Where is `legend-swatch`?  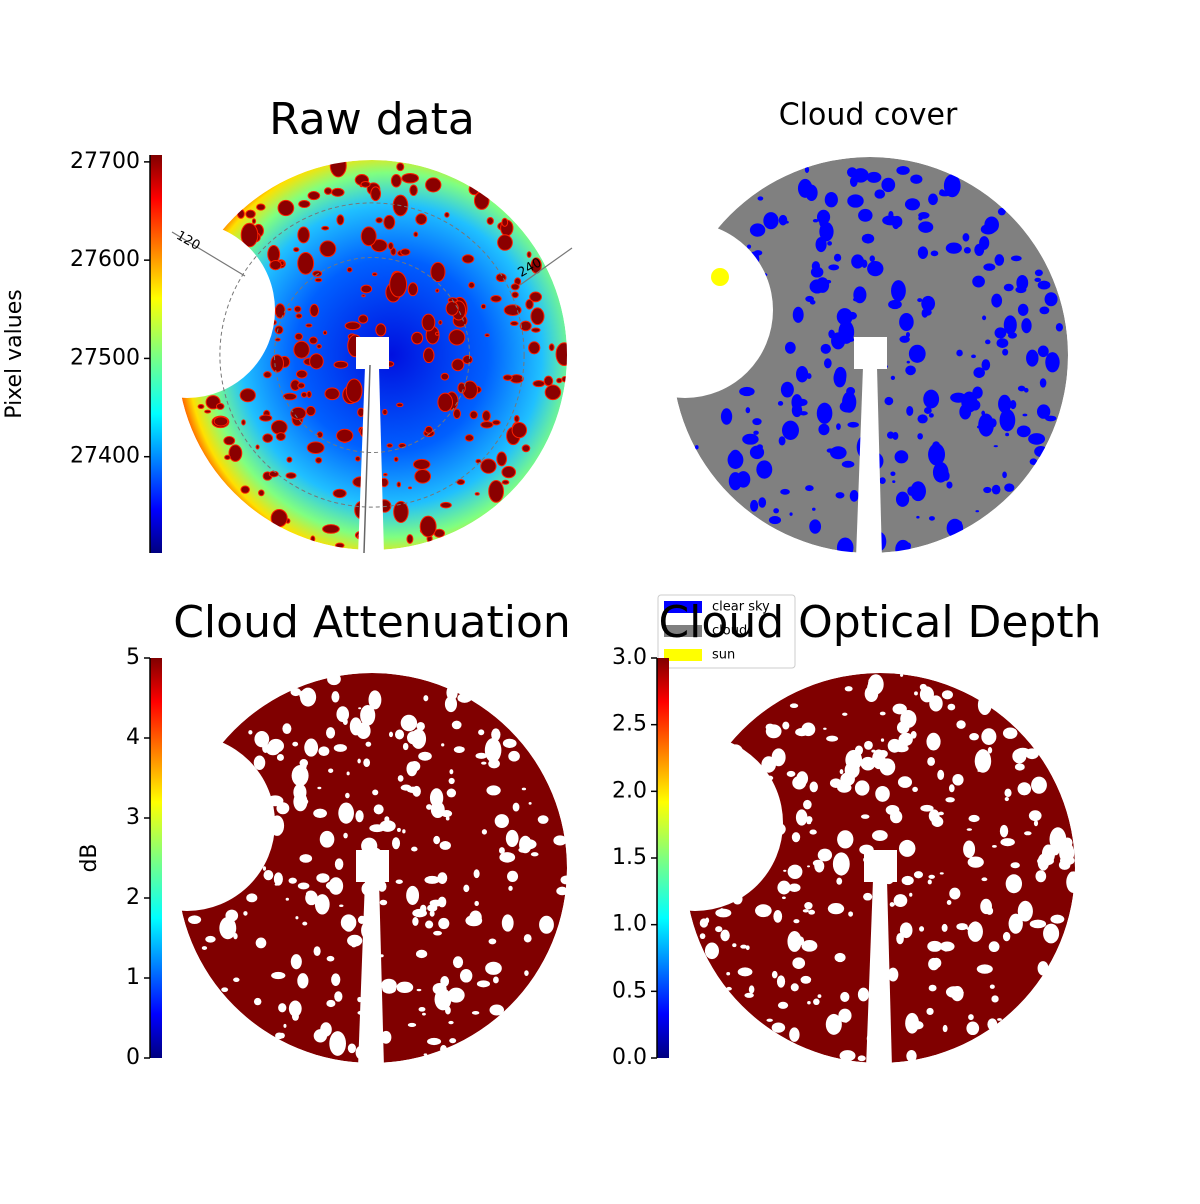
legend-swatch is located at coordinates (683, 655).